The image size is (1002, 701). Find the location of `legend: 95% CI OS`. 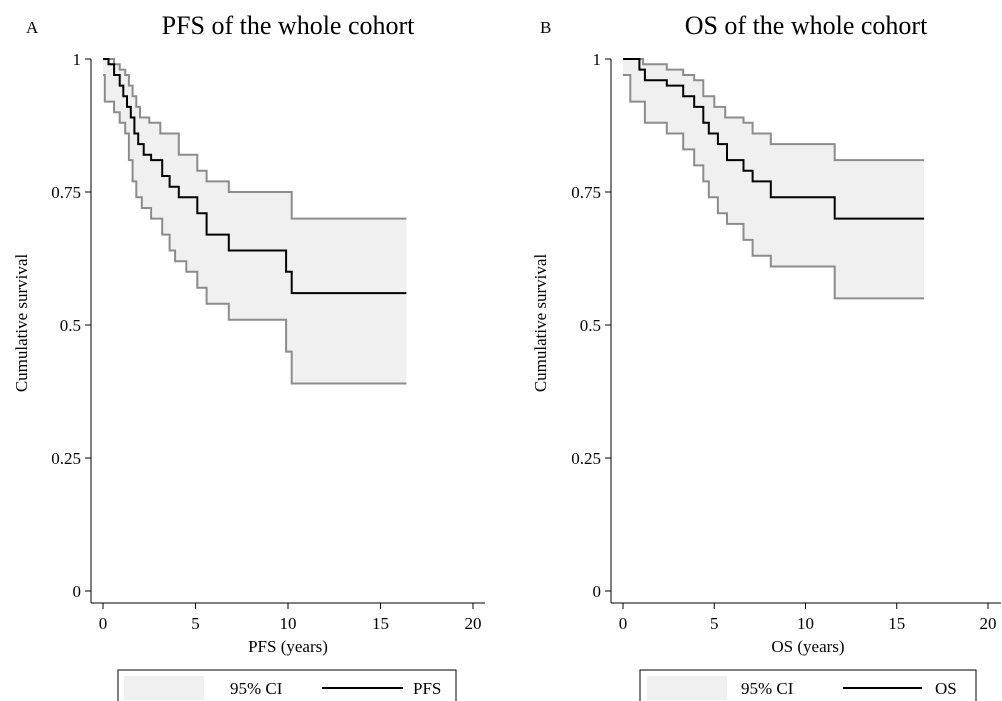

legend: 95% CI OS is located at coordinates (808, 685).